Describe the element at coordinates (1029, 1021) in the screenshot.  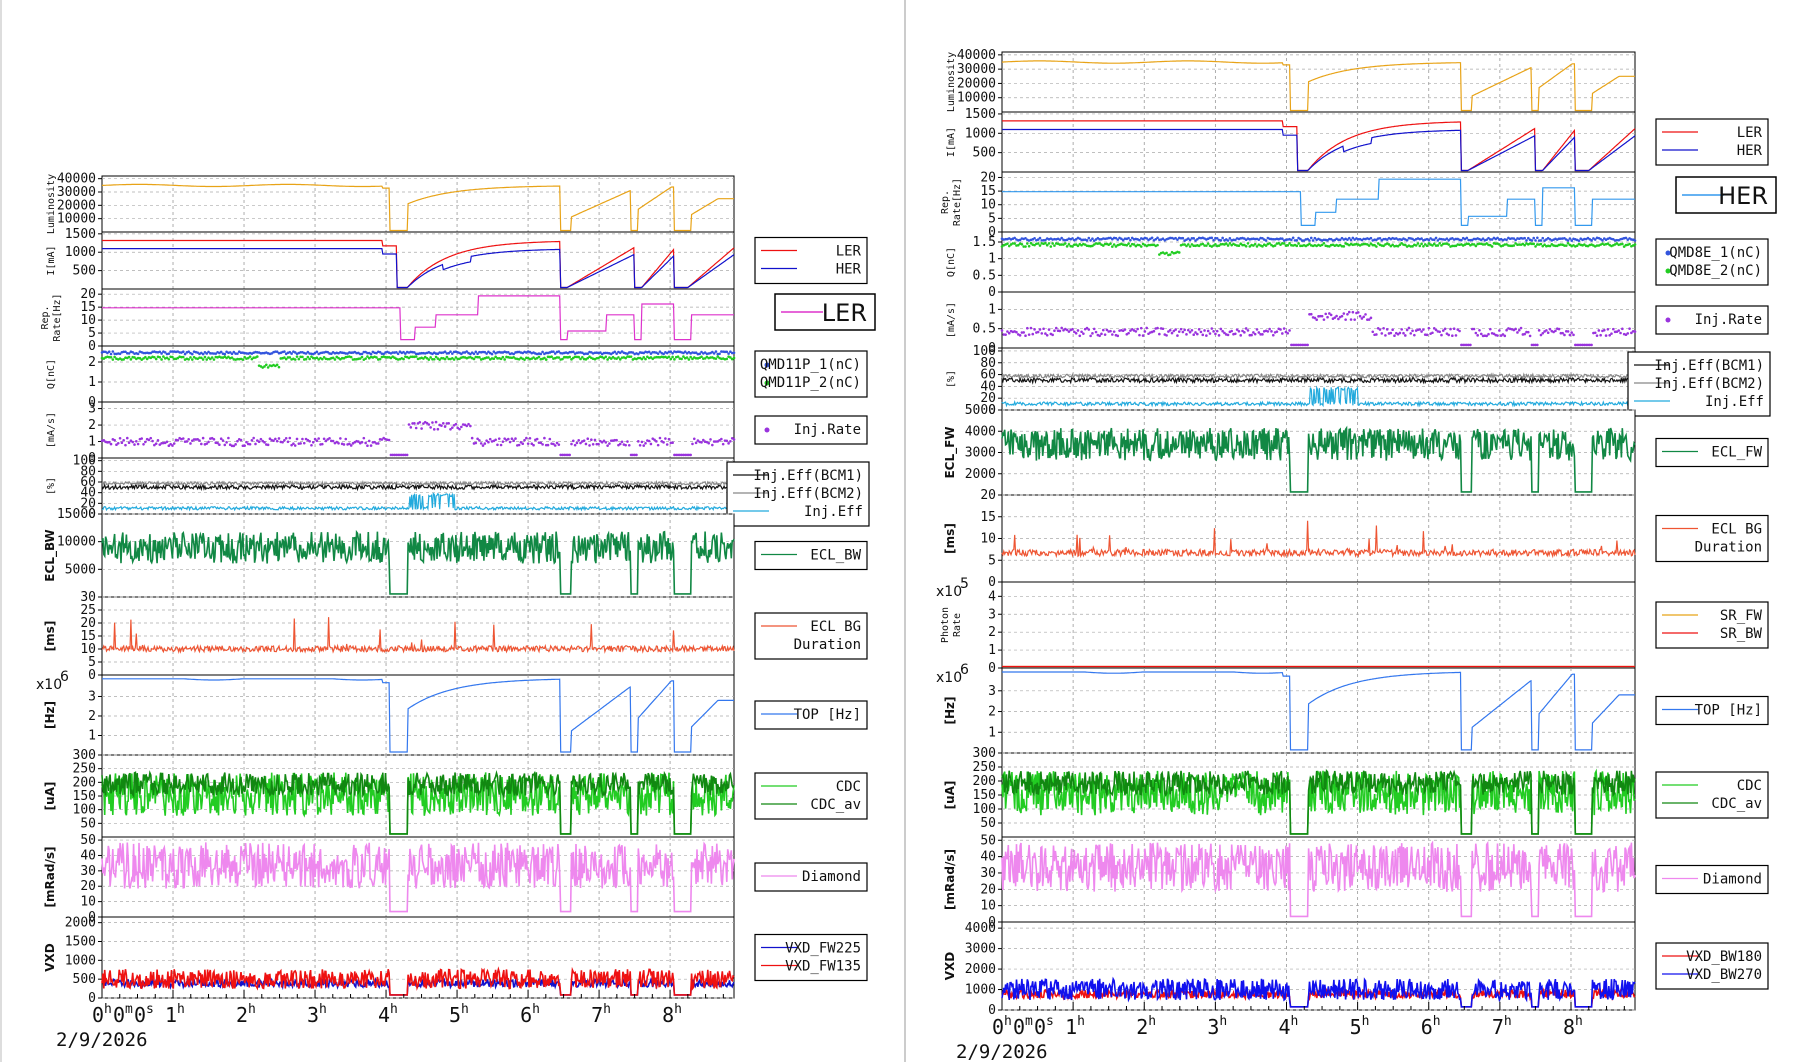
I see `x-origin-unit: m` at that location.